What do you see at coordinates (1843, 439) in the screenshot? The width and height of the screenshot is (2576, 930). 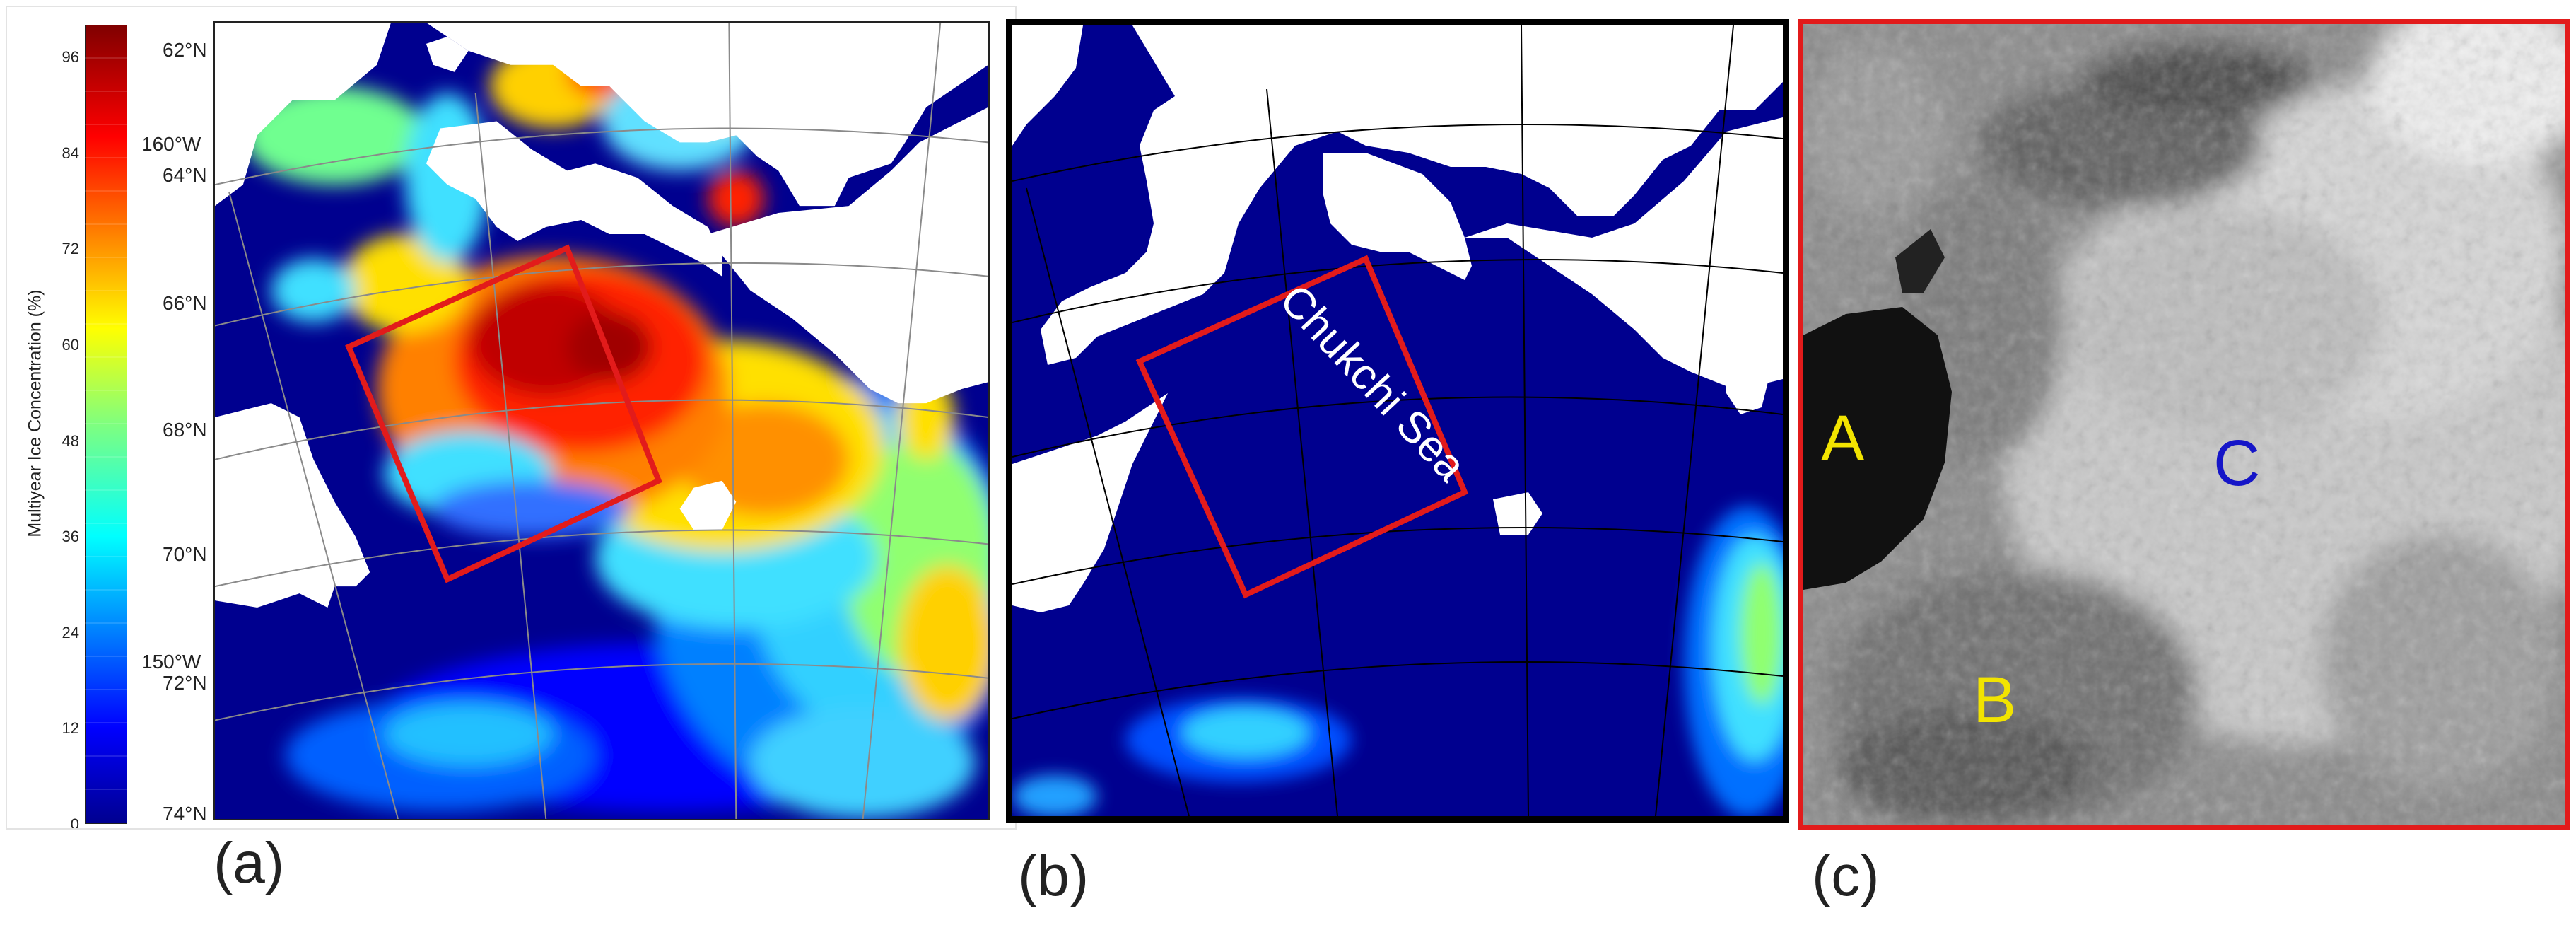 I see `region-letter-a: A` at bounding box center [1843, 439].